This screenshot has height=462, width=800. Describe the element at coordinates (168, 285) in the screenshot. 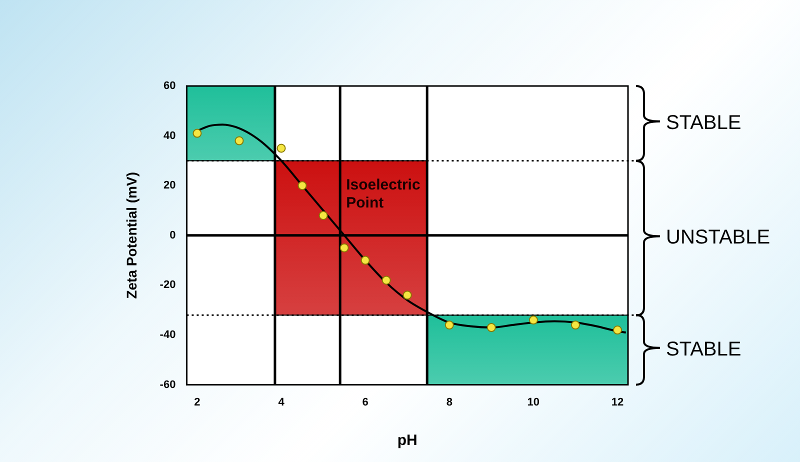

I see `y-tick-label: -20` at that location.